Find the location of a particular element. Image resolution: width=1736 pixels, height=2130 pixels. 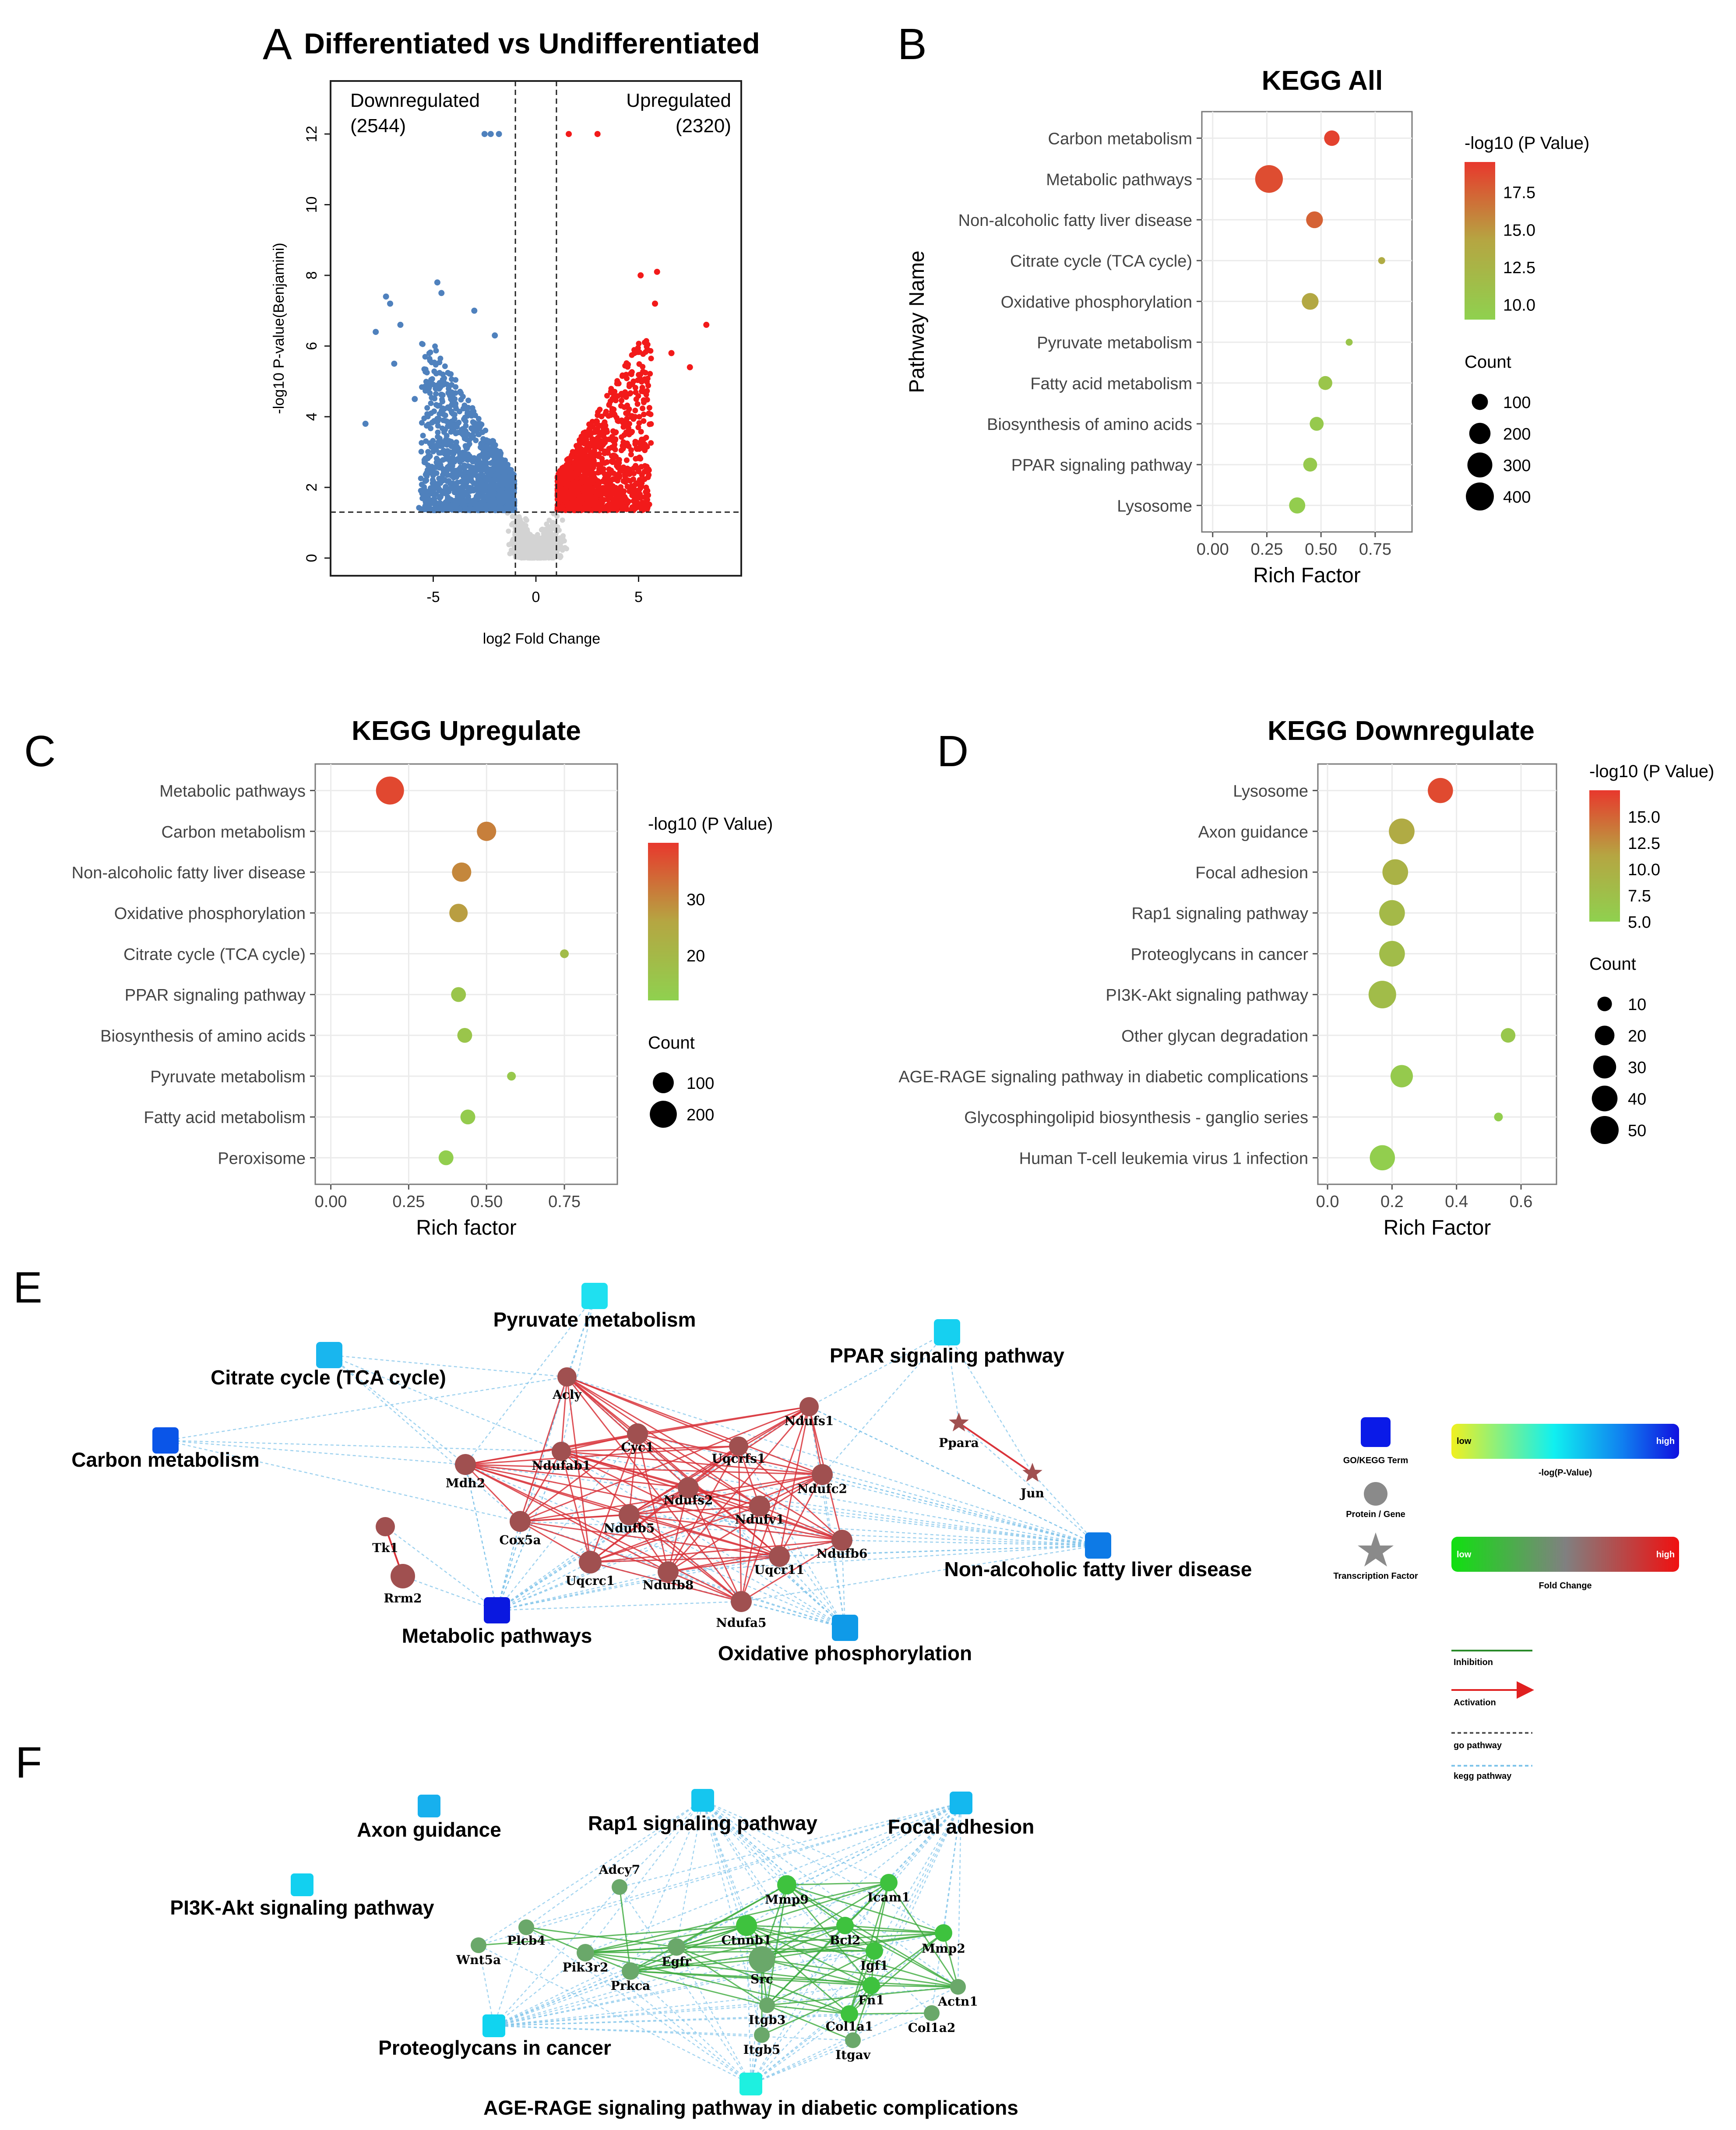

dotplot-pathway-label: Fatty acid metabolism is located at coordinates (1111, 384).